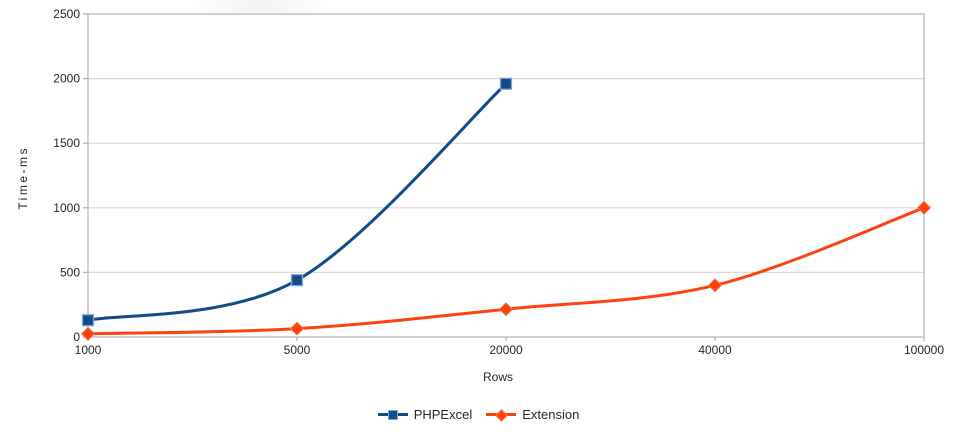 Image resolution: width=957 pixels, height=433 pixels. I want to click on y-tick-label: 1000, so click(66, 208).